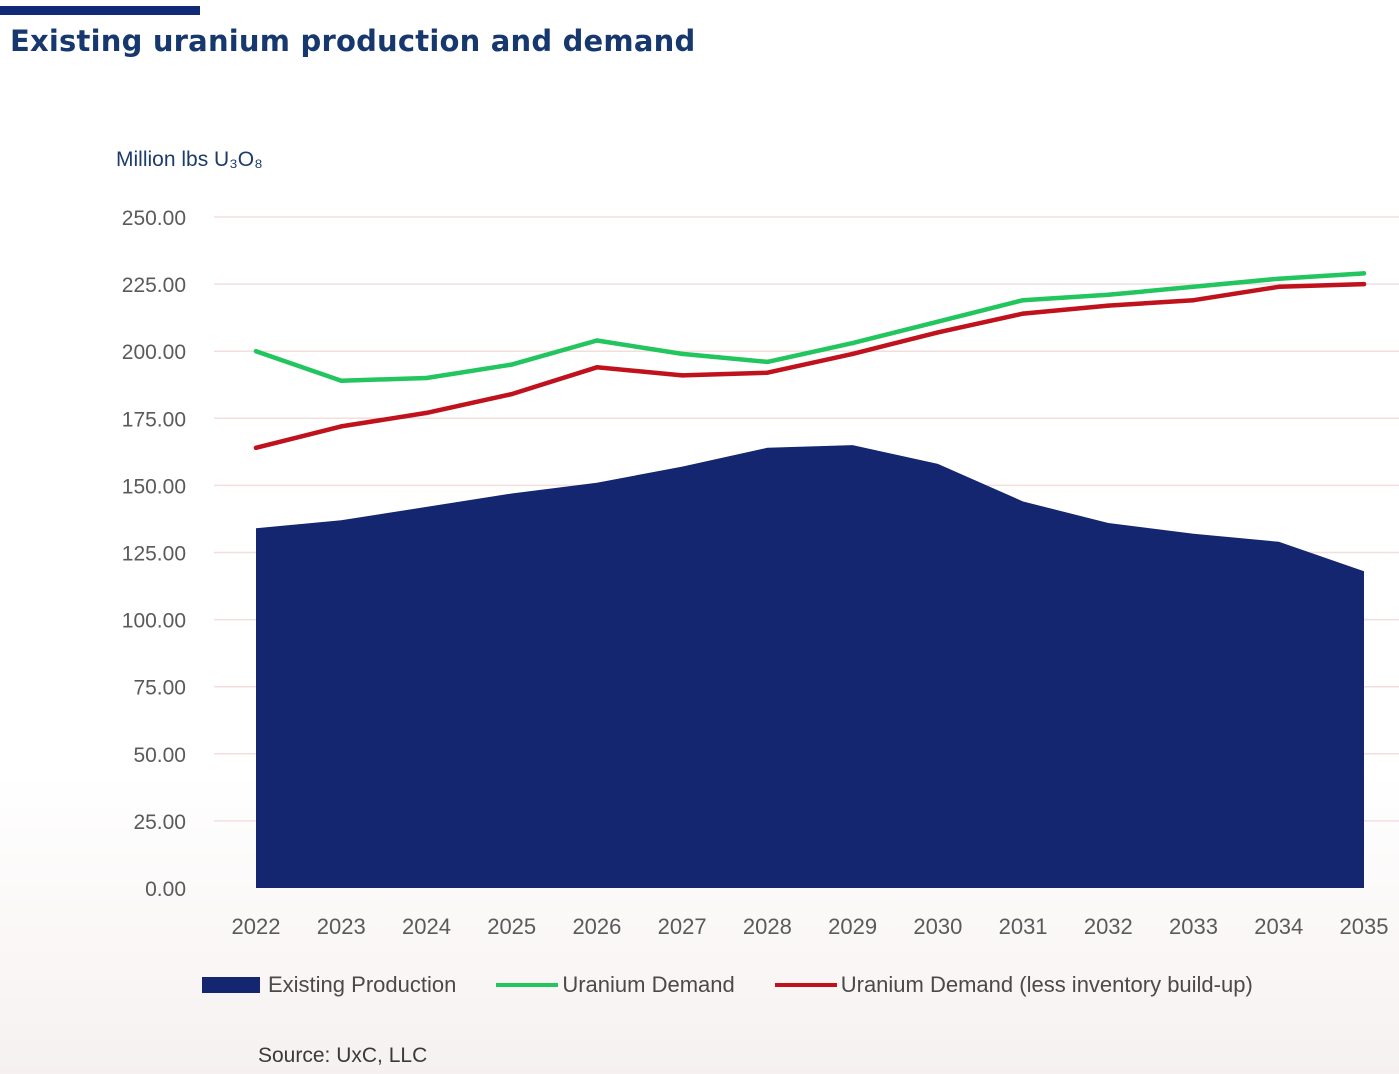  Describe the element at coordinates (256, 351) in the screenshot. I see `point-demand-2022` at that location.